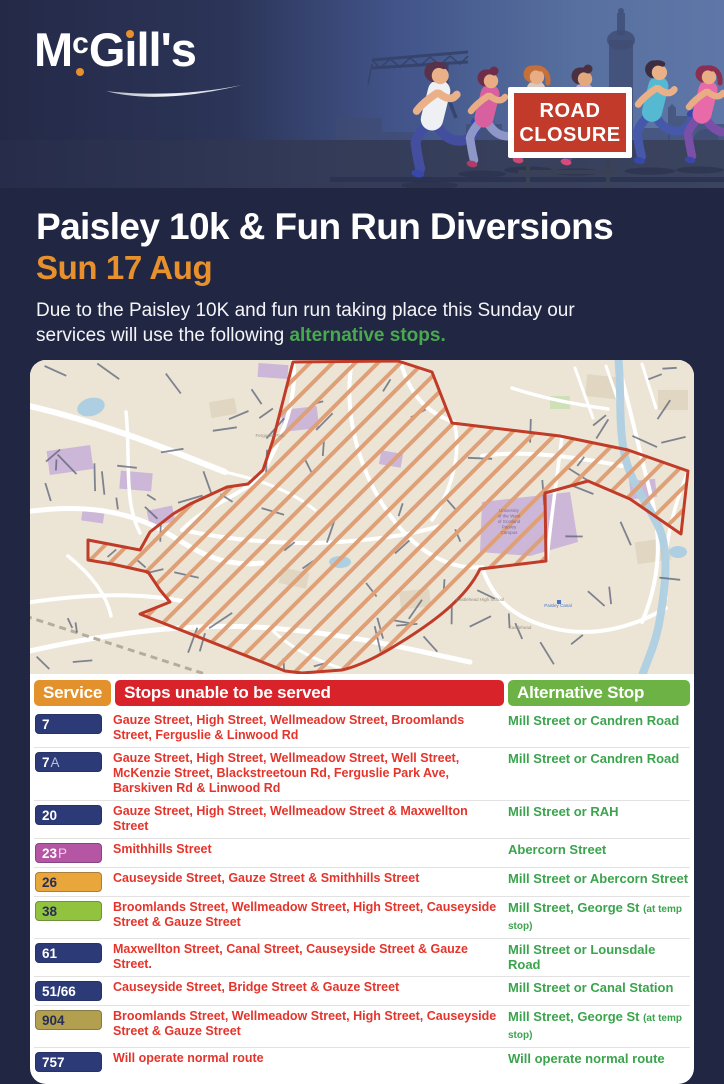 Image resolution: width=724 pixels, height=1084 pixels. I want to click on map-label: Castlehead, so click(520, 627).